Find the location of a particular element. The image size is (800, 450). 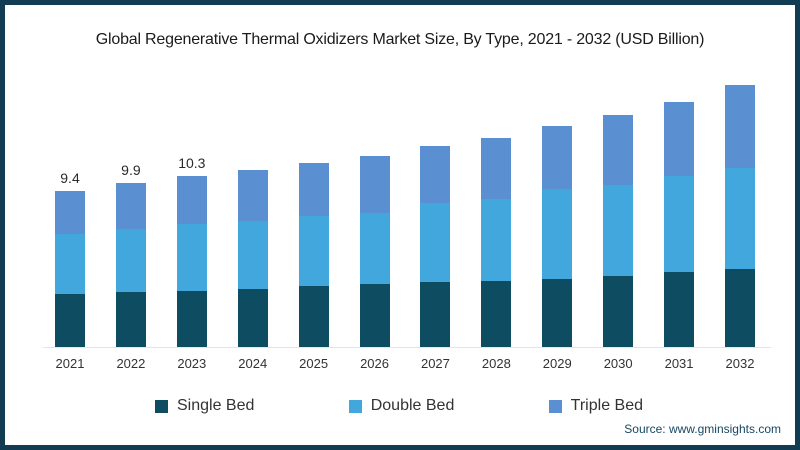

bar-total-label: 9.9 is located at coordinates (131, 169).